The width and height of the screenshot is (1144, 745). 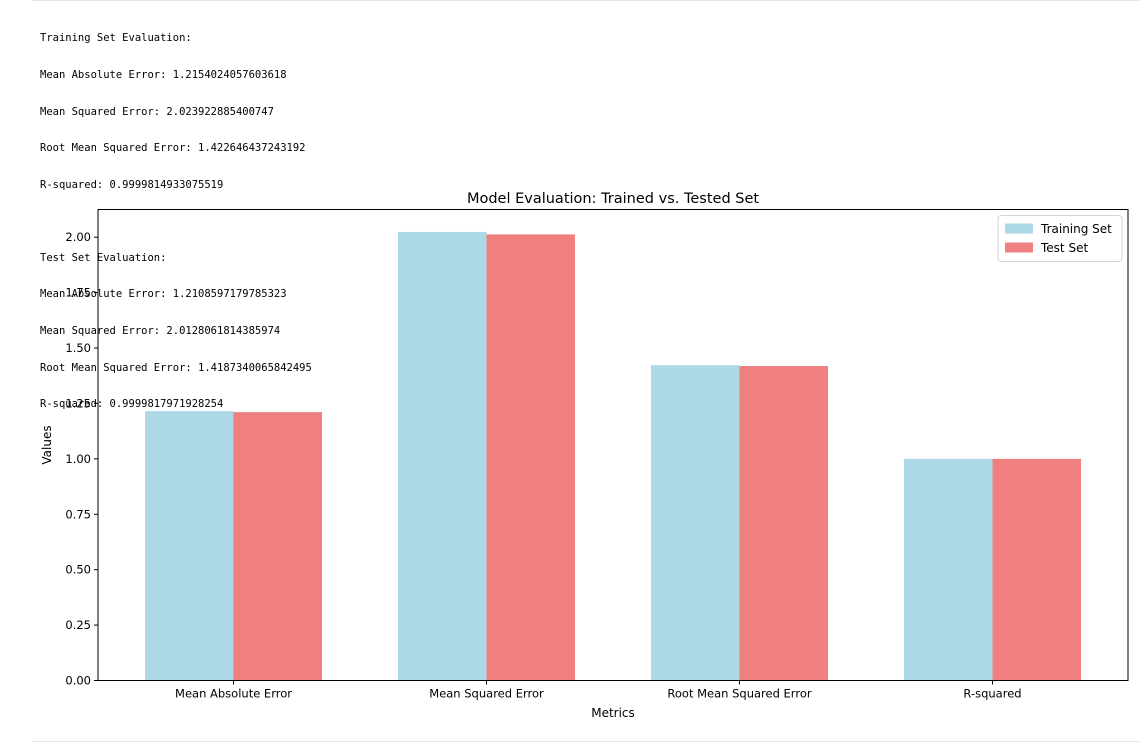 I want to click on y-tick-label: 0.50, so click(x=78, y=570).